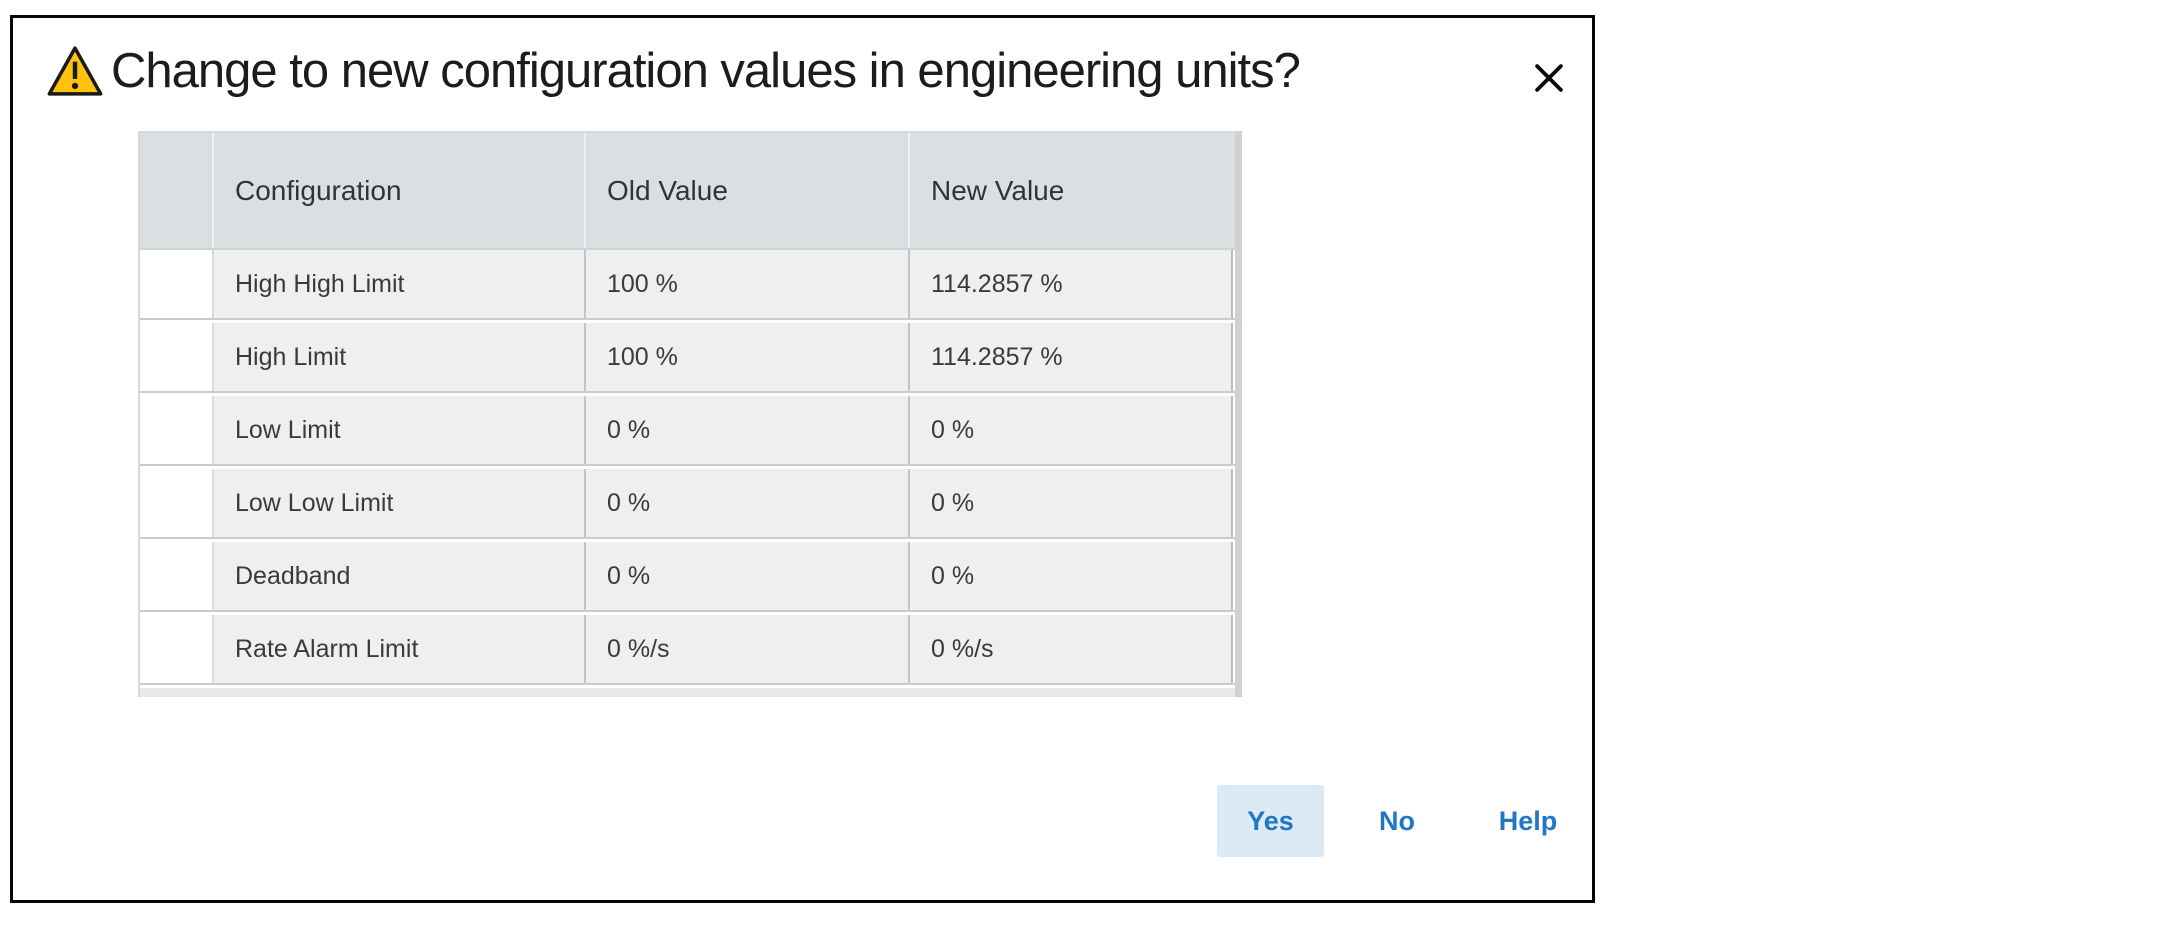  What do you see at coordinates (400, 649) in the screenshot?
I see `configuration-cell: Rate Alarm Limit` at bounding box center [400, 649].